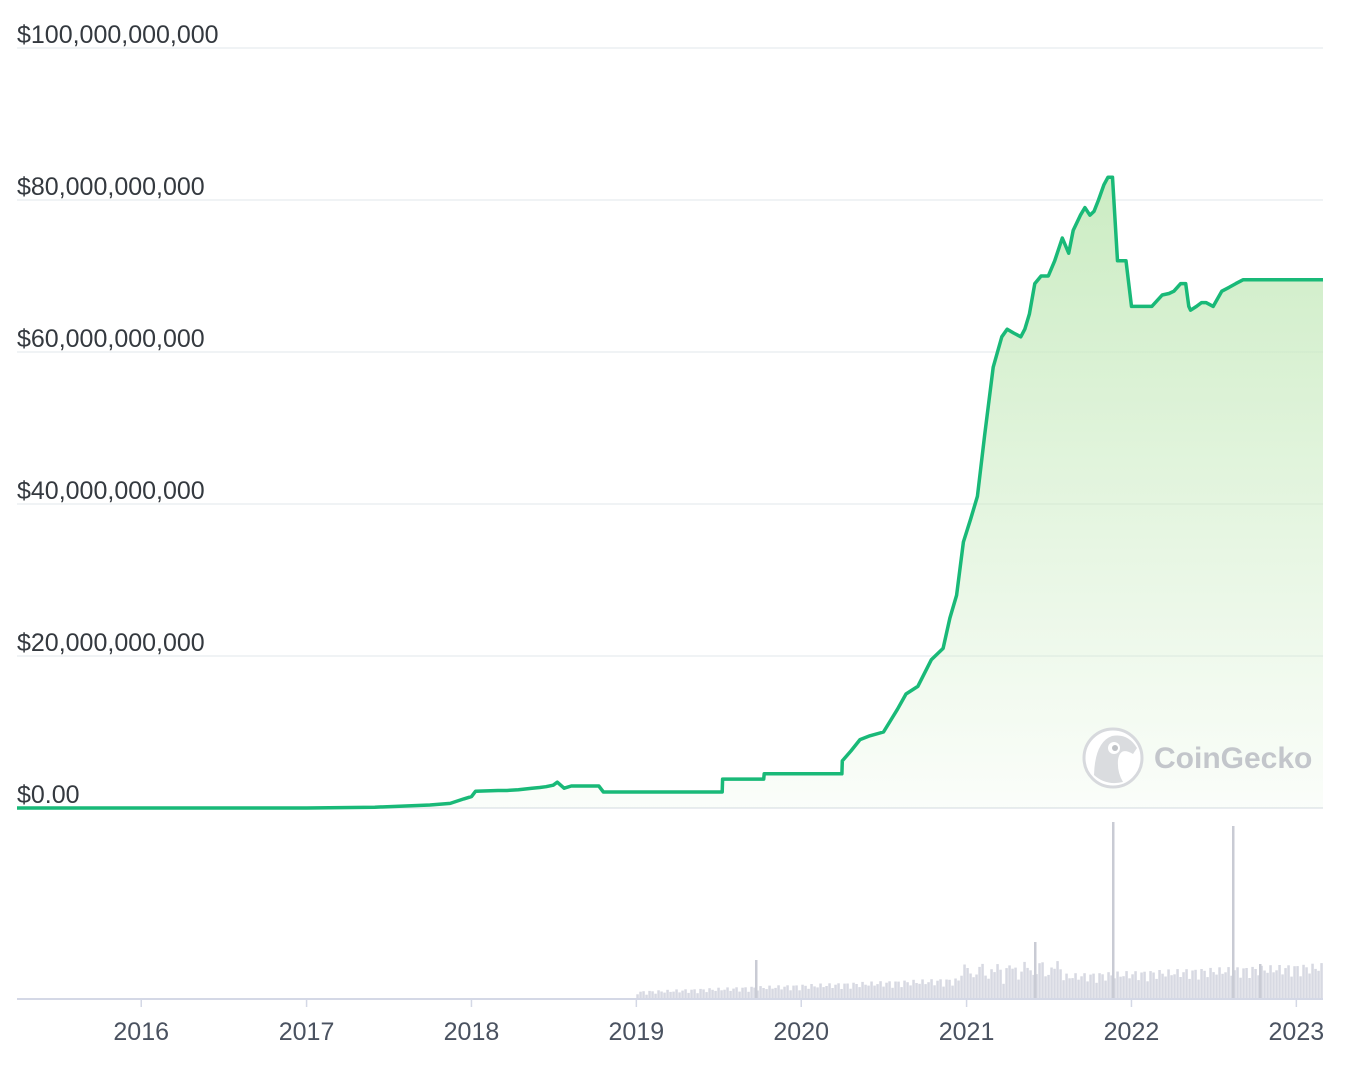 The width and height of the screenshot is (1362, 1076). Describe the element at coordinates (979, 910) in the screenshot. I see `volume-bars` at that location.